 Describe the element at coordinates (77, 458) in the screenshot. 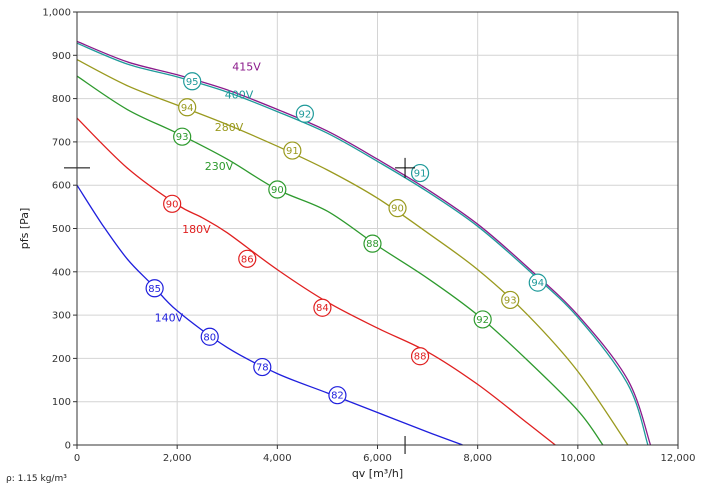

I see `x-tick-label: 0` at that location.